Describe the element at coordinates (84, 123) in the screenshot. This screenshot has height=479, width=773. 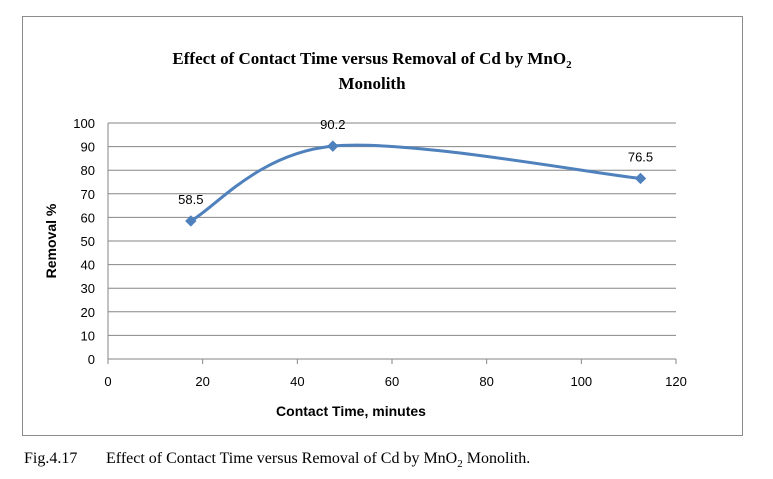
I see `y-tick-label-100: 100` at that location.